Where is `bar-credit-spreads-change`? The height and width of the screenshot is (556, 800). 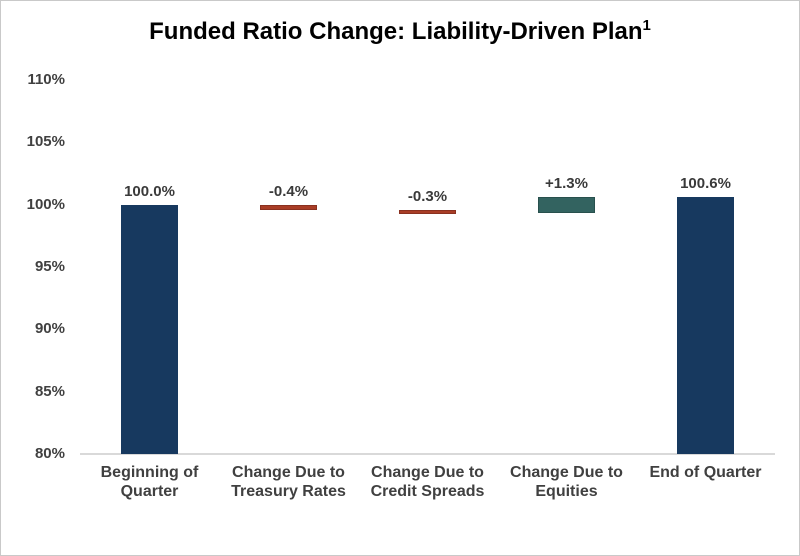 bar-credit-spreads-change is located at coordinates (427, 211).